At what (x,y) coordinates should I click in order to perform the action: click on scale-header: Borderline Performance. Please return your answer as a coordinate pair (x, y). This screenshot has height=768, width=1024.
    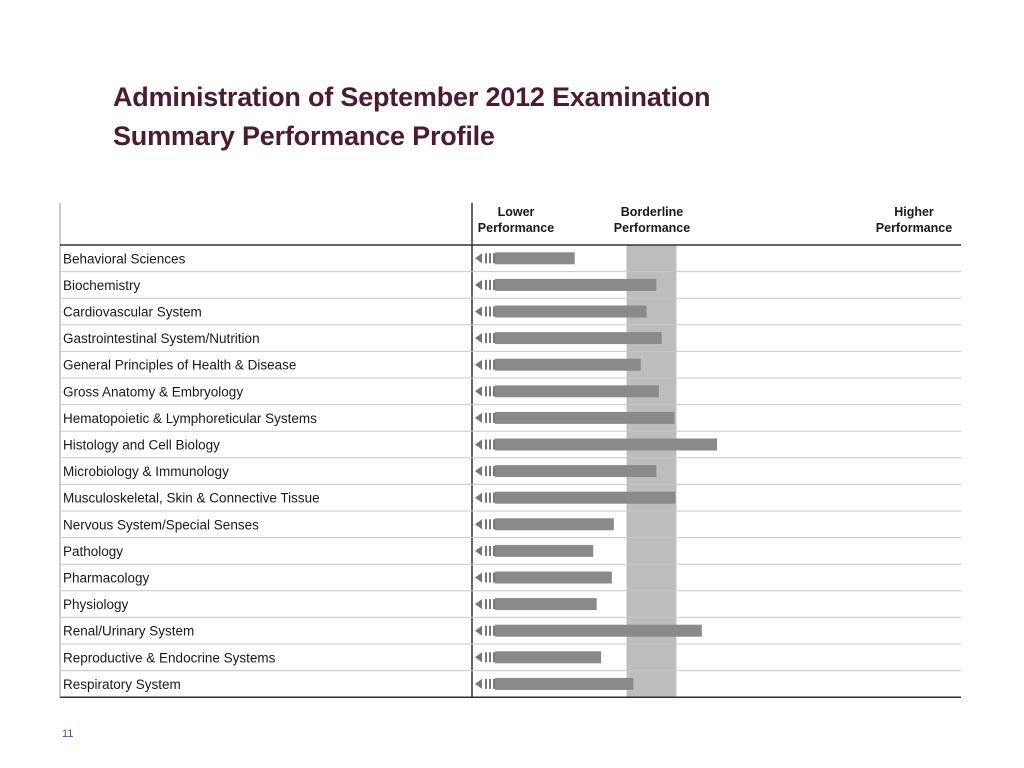
    Looking at the image, I should click on (652, 220).